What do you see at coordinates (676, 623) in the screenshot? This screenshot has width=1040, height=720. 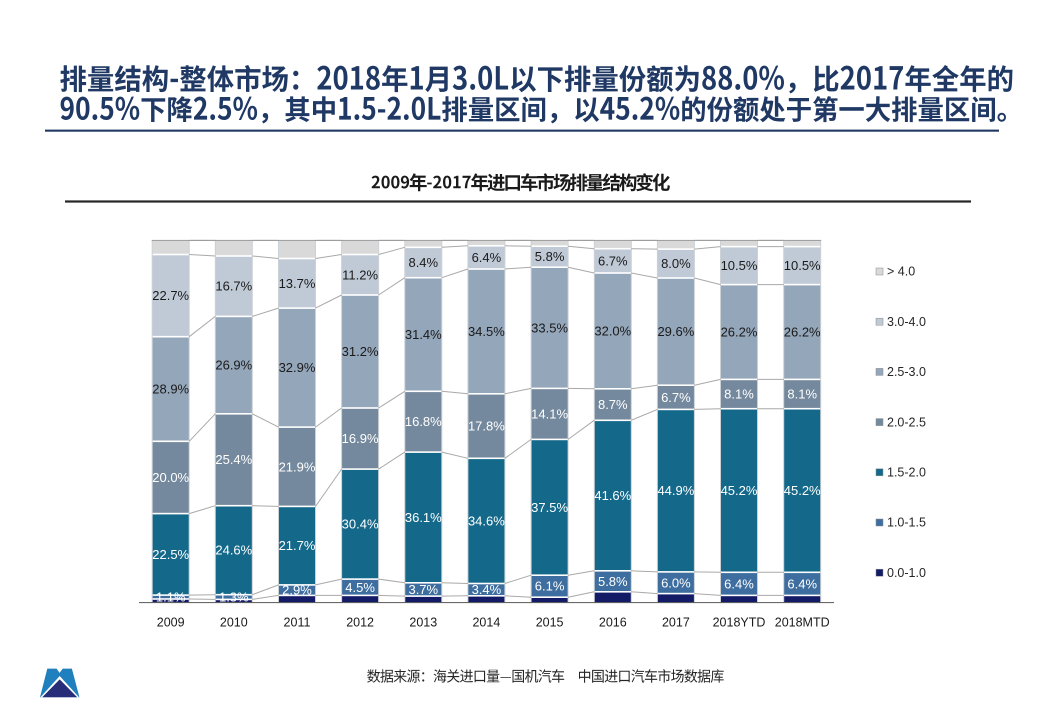 I see `svg-text: 2017` at bounding box center [676, 623].